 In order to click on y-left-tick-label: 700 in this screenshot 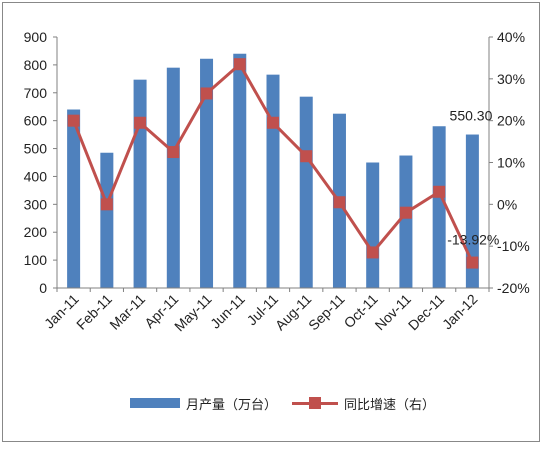, I will do `click(36, 93)`.